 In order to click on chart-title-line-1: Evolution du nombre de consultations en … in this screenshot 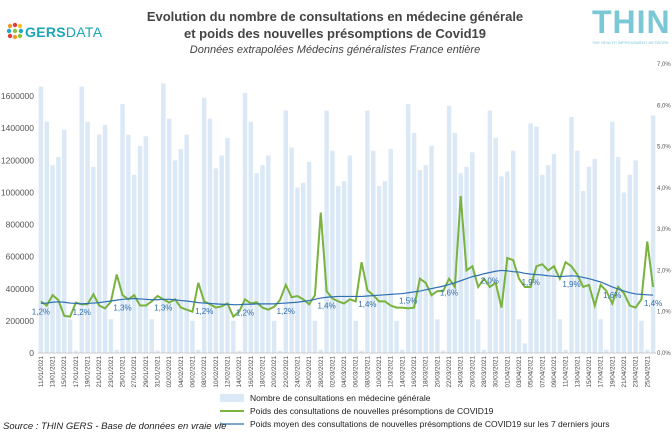, I will do `click(335, 16)`.